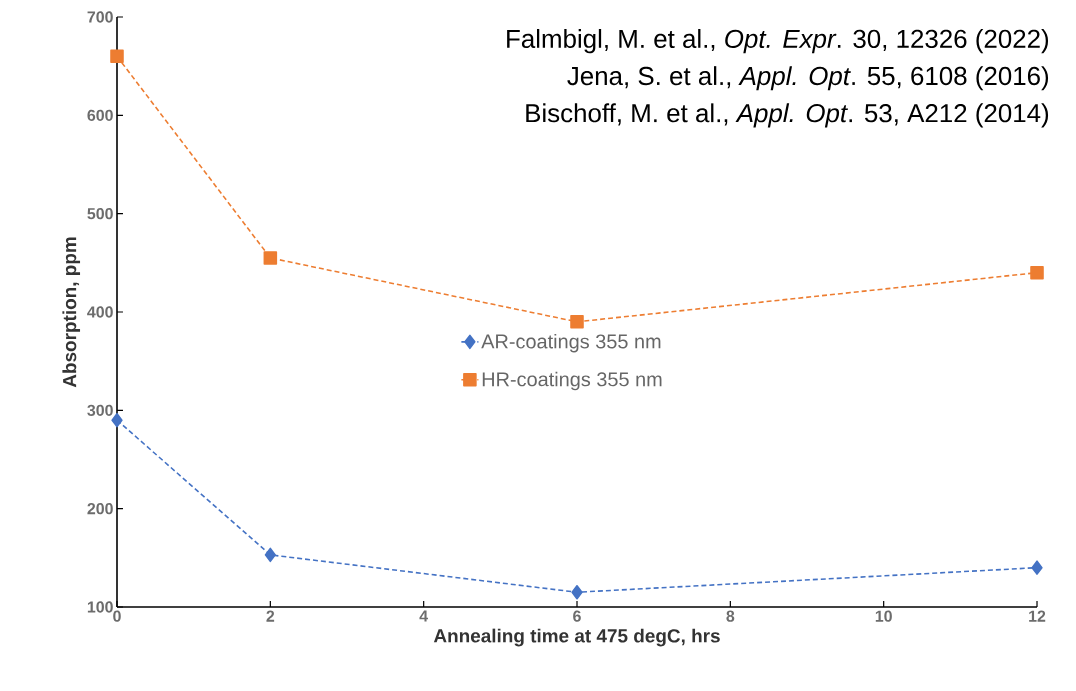  What do you see at coordinates (572, 381) in the screenshot?
I see `legend-label: HR-coatings 355 nm` at bounding box center [572, 381].